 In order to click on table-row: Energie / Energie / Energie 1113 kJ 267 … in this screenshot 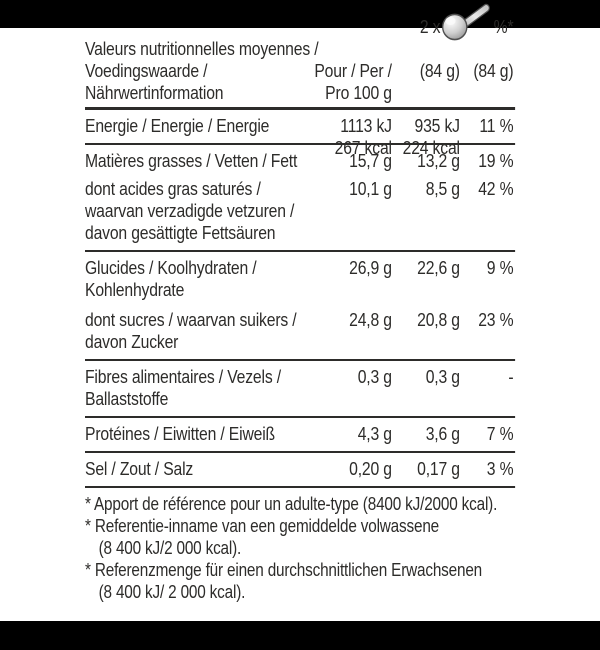, I will do `click(300, 134)`.